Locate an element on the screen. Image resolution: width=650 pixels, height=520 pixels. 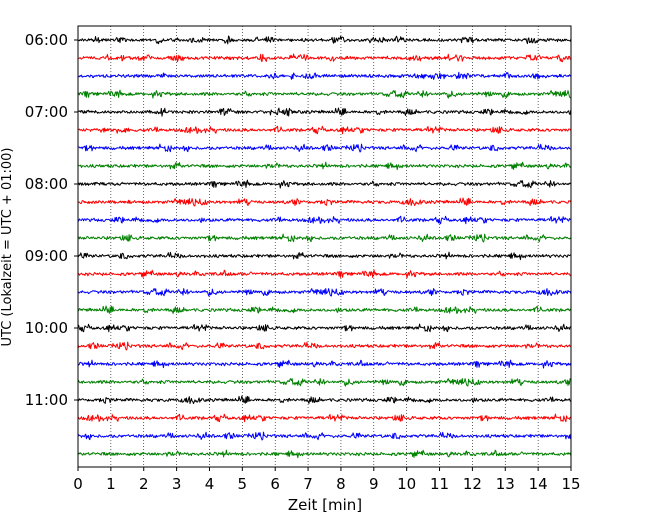
x-tick-label-11: 11 is located at coordinates (439, 484).